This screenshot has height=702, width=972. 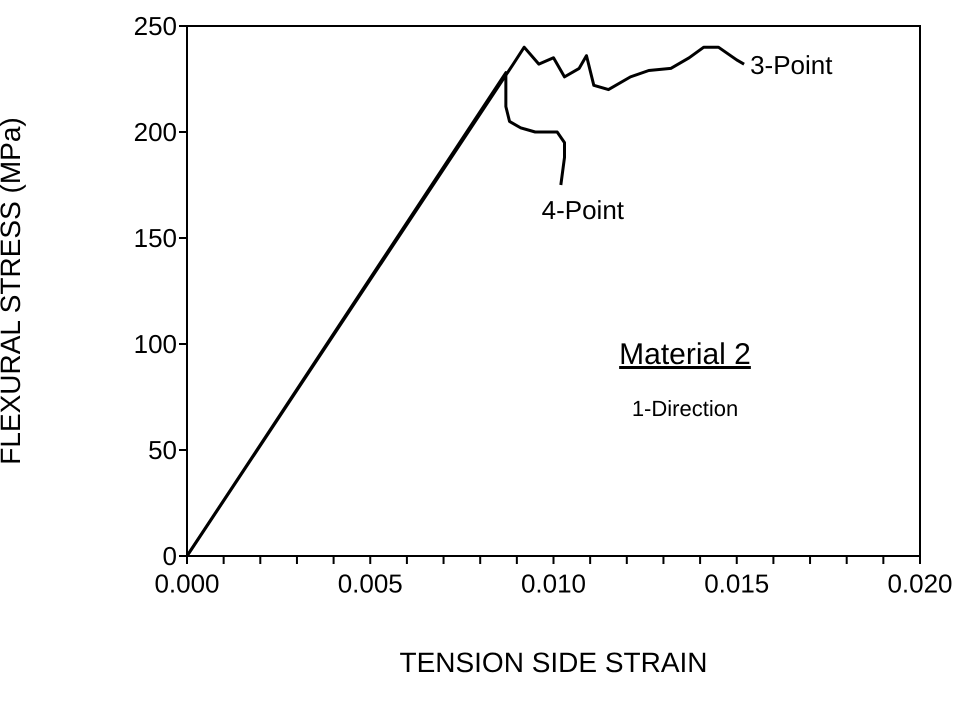 What do you see at coordinates (370, 583) in the screenshot?
I see `x-tick-label: 0.005` at bounding box center [370, 583].